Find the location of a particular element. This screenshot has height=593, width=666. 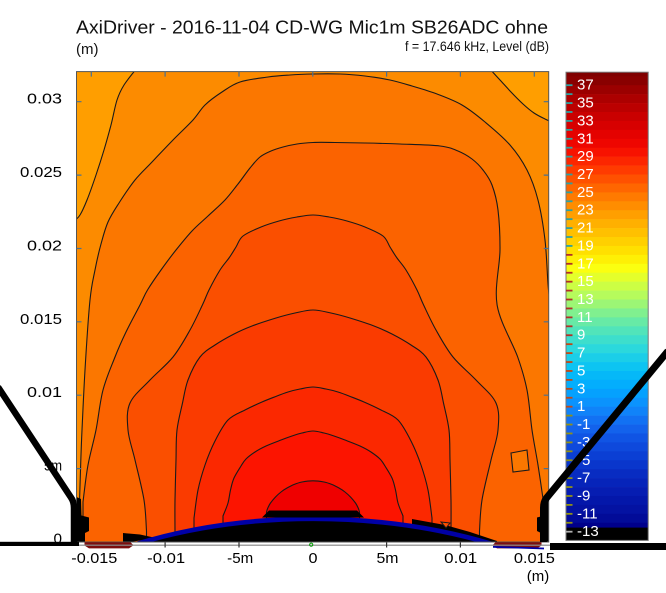

svg-text: 0.03 is located at coordinates (44, 99).